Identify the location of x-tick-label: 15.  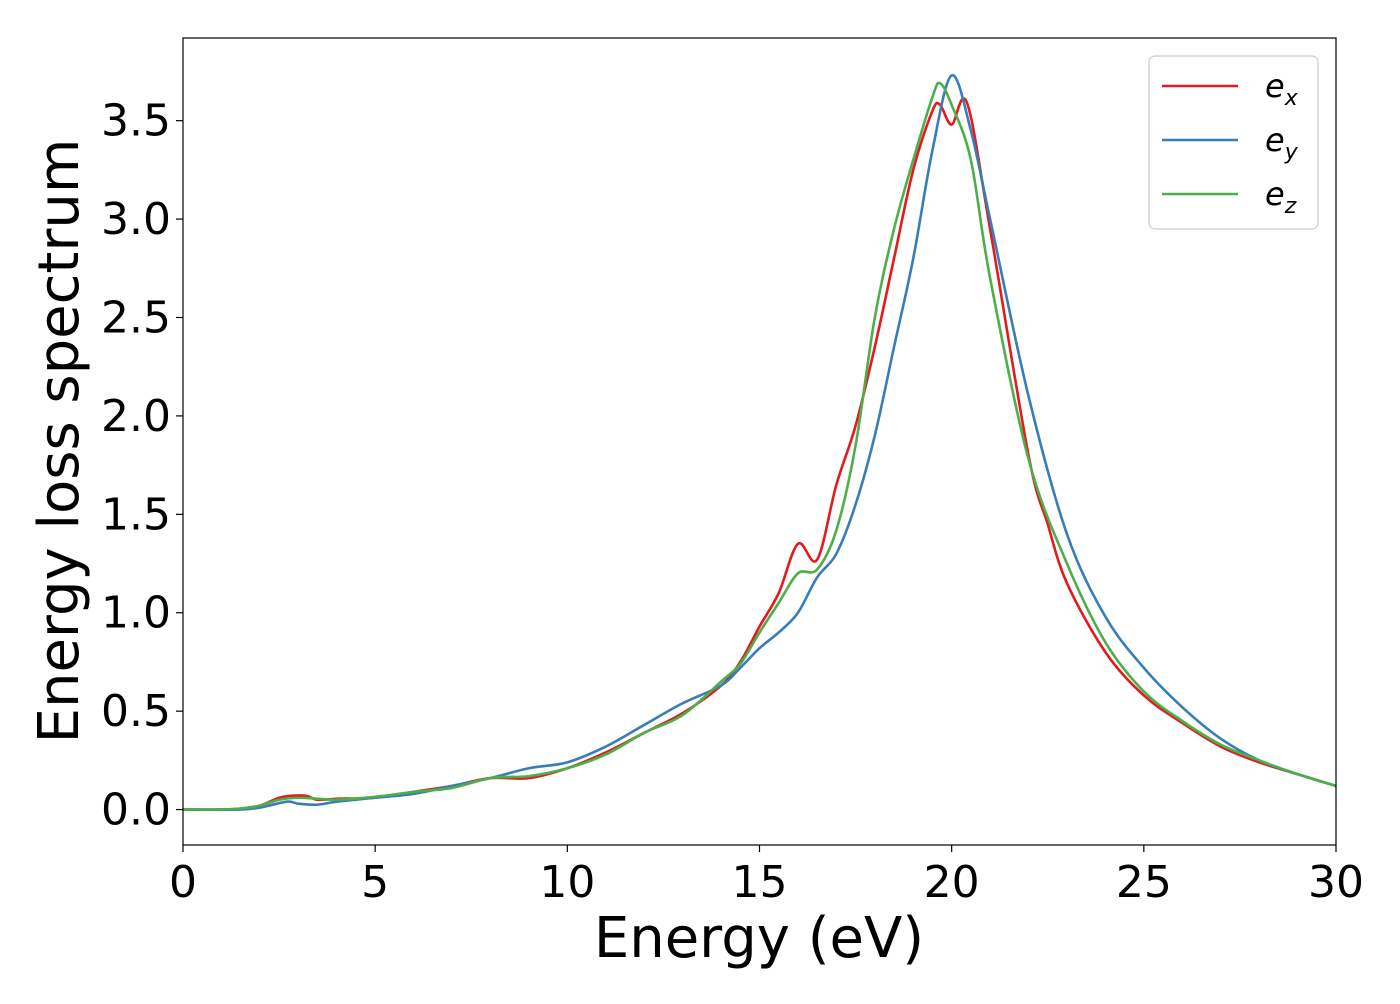
(760, 882).